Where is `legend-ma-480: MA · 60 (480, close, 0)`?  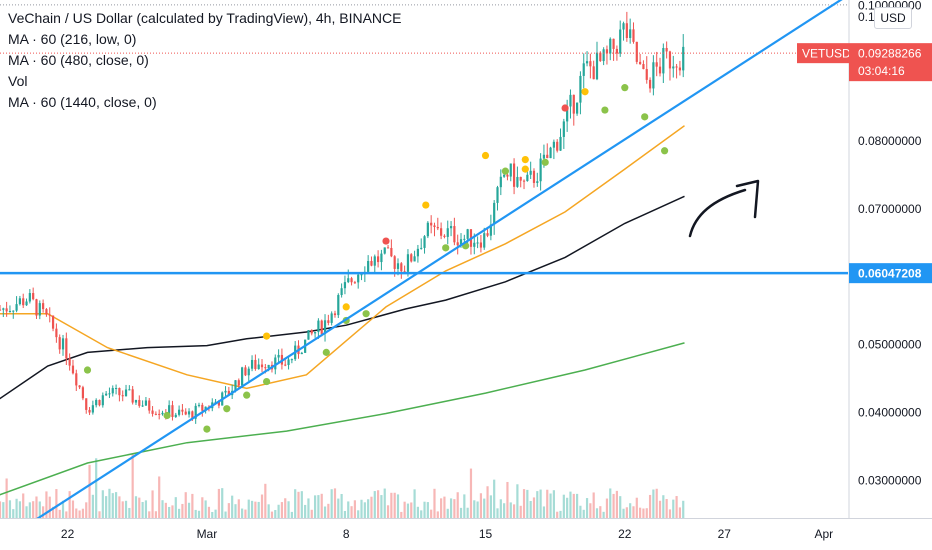 legend-ma-480: MA · 60 (480, close, 0) is located at coordinates (78, 60).